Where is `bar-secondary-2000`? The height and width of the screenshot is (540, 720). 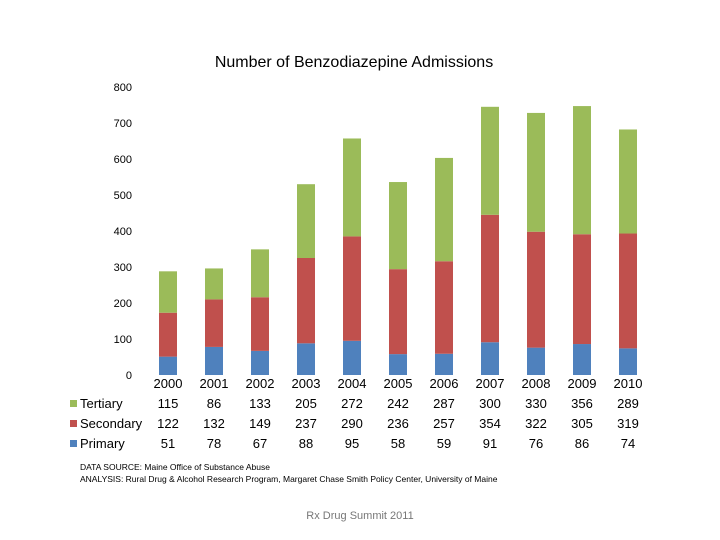 bar-secondary-2000 is located at coordinates (168, 334).